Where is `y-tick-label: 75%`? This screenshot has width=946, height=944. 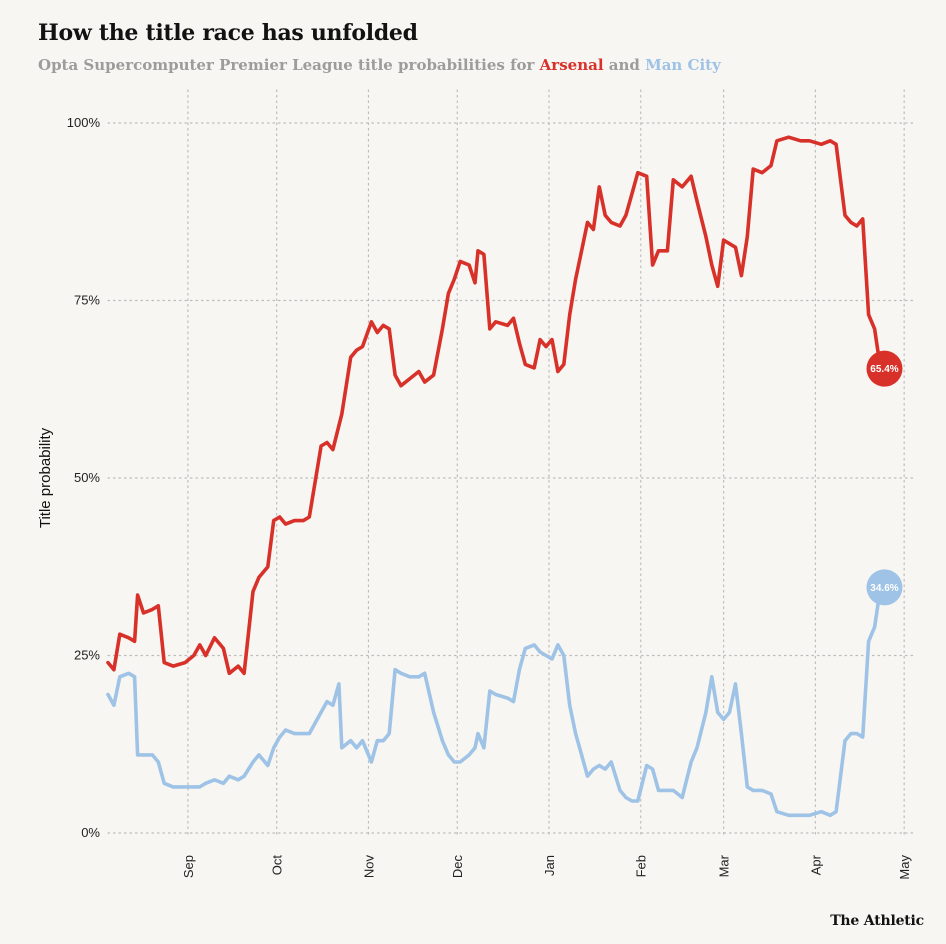 y-tick-label: 75% is located at coordinates (87, 300).